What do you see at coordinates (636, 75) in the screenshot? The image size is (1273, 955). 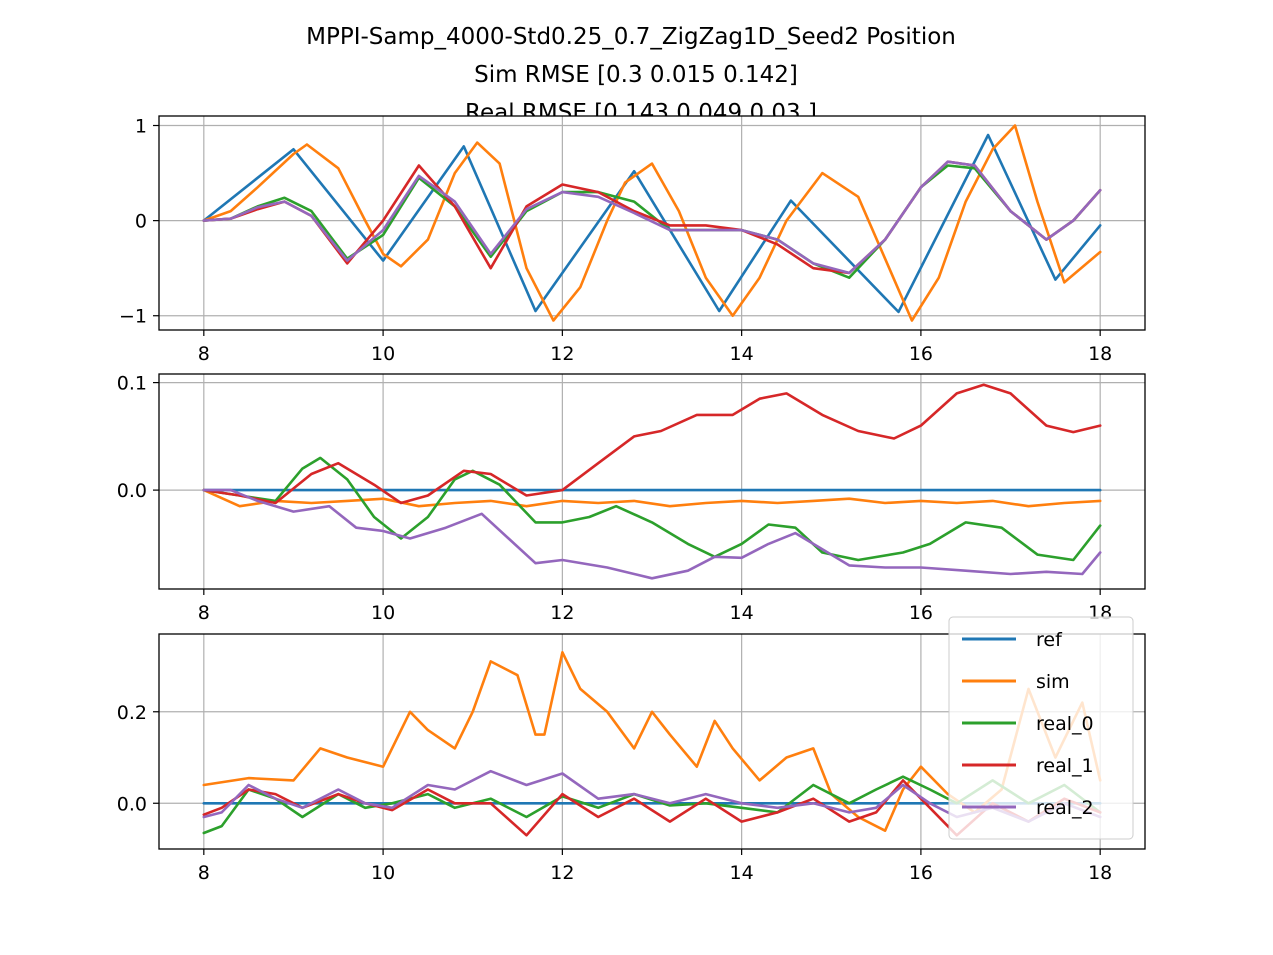 I see `figure-title-line-2: Sim RMSE [0.3 0.015 0.142]` at bounding box center [636, 75].